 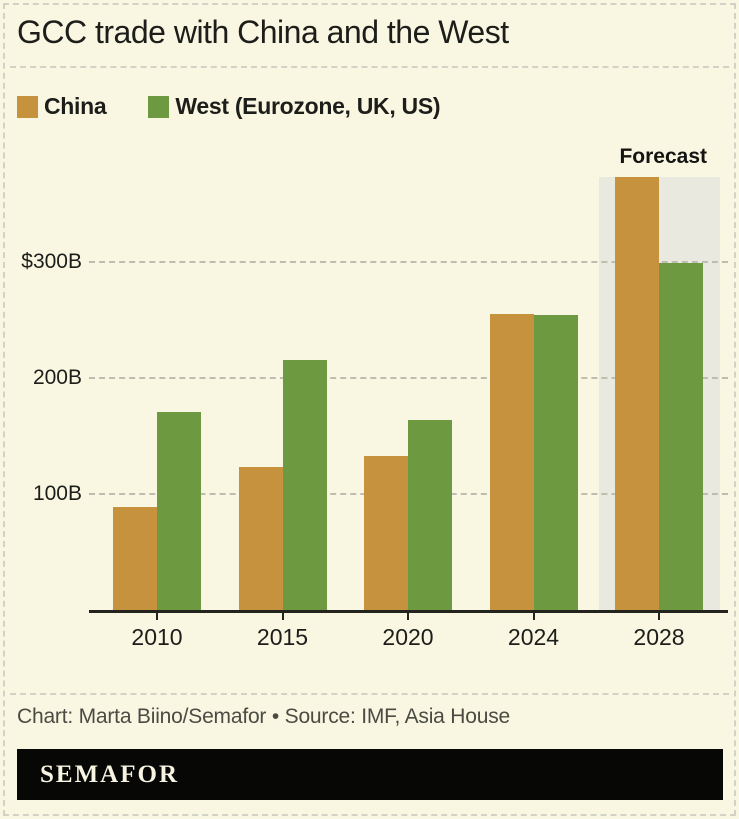 I want to click on west-legend-swatch, so click(x=159, y=106).